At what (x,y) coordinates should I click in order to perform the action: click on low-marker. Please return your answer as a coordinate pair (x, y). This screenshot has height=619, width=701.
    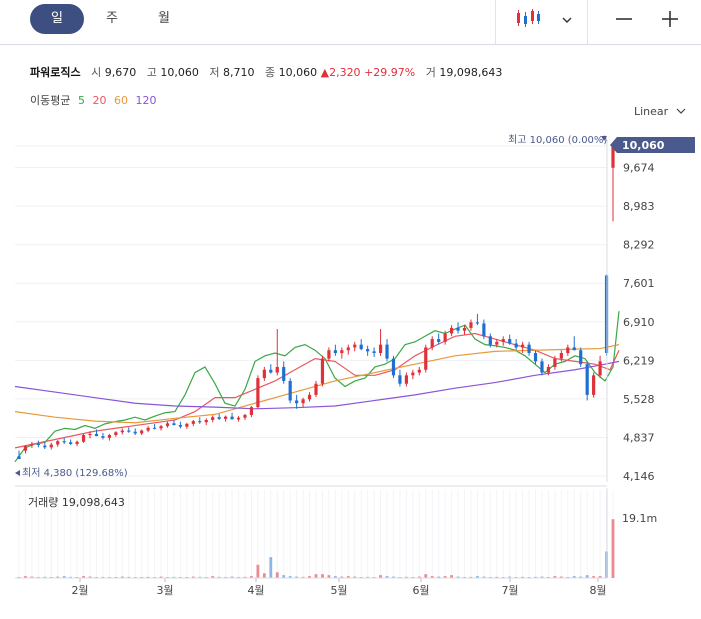
    Looking at the image, I should click on (17, 473).